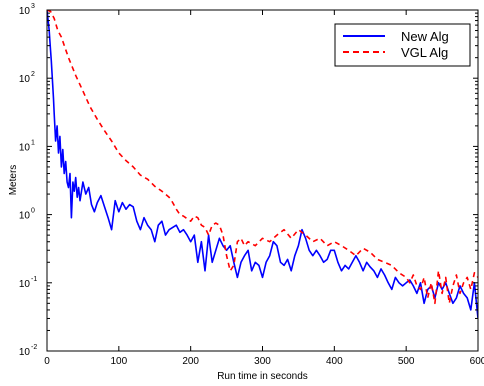 This screenshot has width=484, height=386. Describe the element at coordinates (118, 361) in the screenshot. I see `x-tick-label: 100` at that location.